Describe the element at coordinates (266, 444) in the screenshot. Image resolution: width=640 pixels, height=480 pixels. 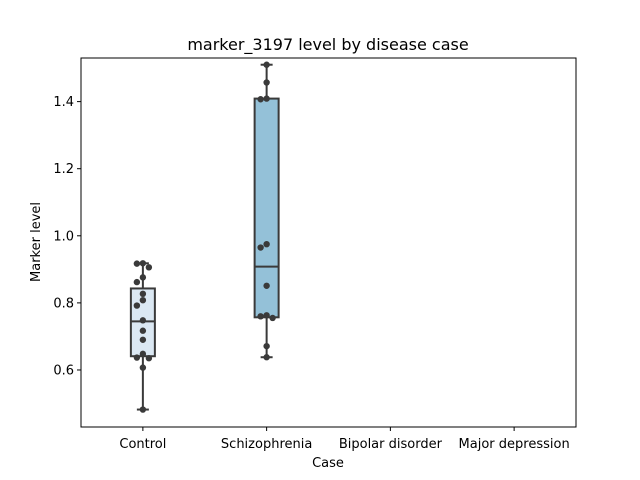
I see `x-tick-label: Schizophrenia` at that location.